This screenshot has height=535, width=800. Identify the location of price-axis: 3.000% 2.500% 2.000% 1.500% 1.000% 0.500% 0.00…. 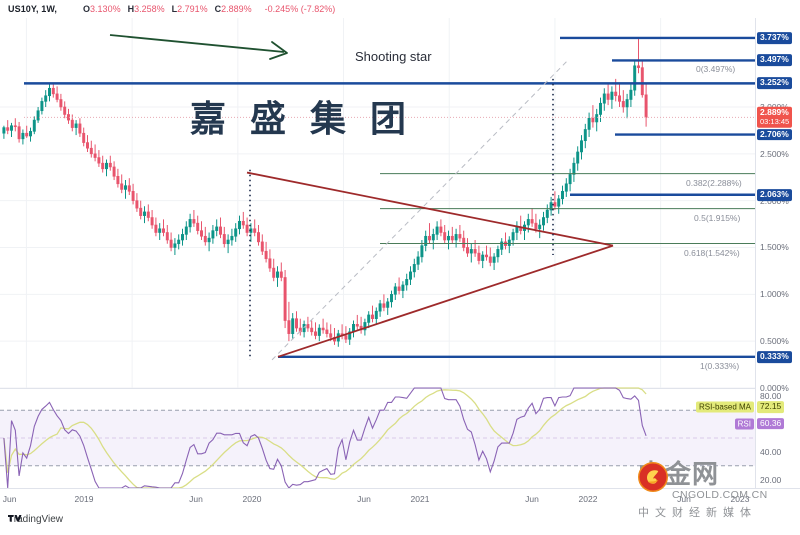
(777, 205).